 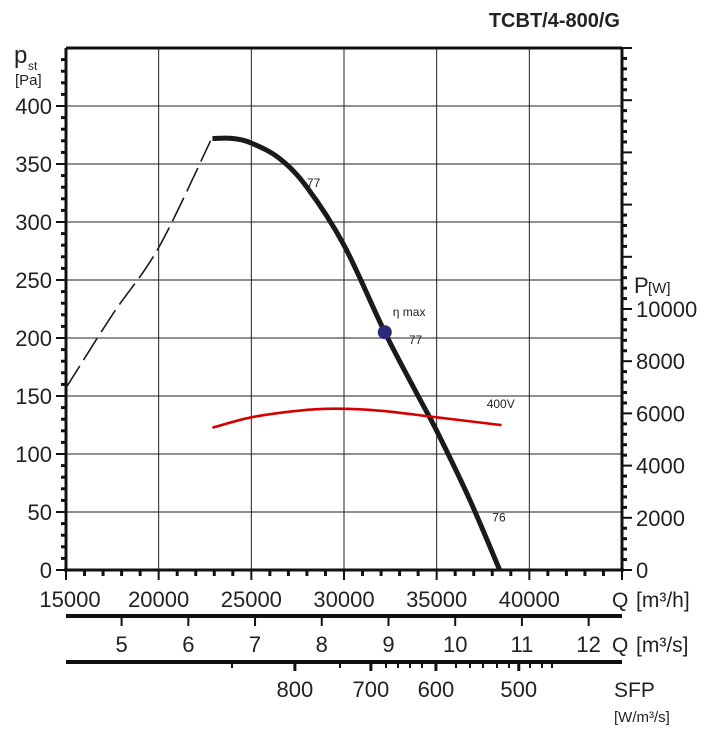 I want to click on y2-tick-label: 10000, so click(x=666, y=309).